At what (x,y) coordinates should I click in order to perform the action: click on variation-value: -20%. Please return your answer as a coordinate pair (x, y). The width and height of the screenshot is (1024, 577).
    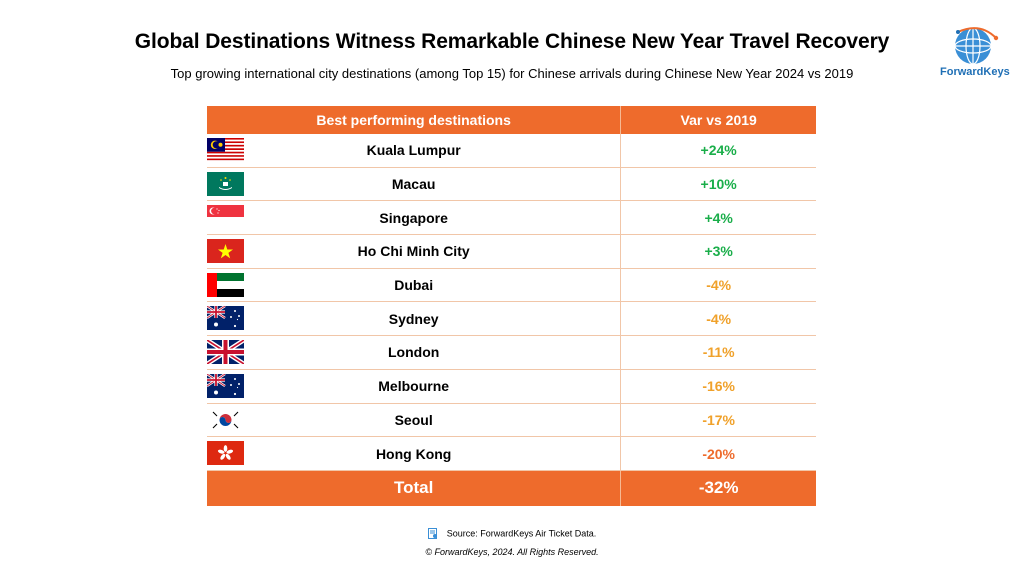
    Looking at the image, I should click on (718, 453).